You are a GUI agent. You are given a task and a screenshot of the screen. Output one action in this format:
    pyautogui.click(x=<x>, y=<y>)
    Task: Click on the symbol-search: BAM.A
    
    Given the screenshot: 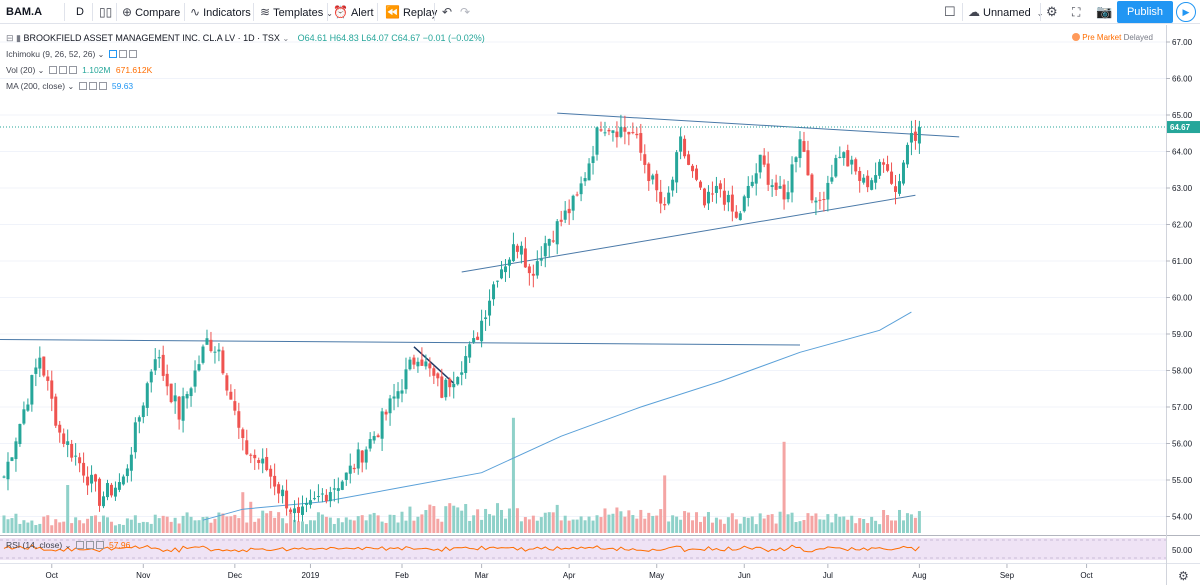 What is the action you would take?
    pyautogui.click(x=24, y=12)
    